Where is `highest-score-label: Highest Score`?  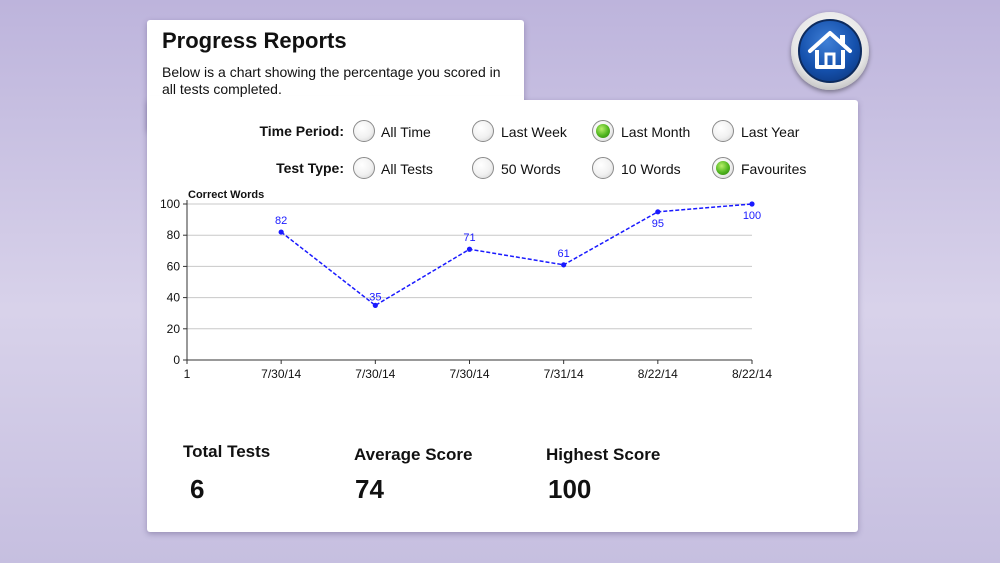 highest-score-label: Highest Score is located at coordinates (603, 454).